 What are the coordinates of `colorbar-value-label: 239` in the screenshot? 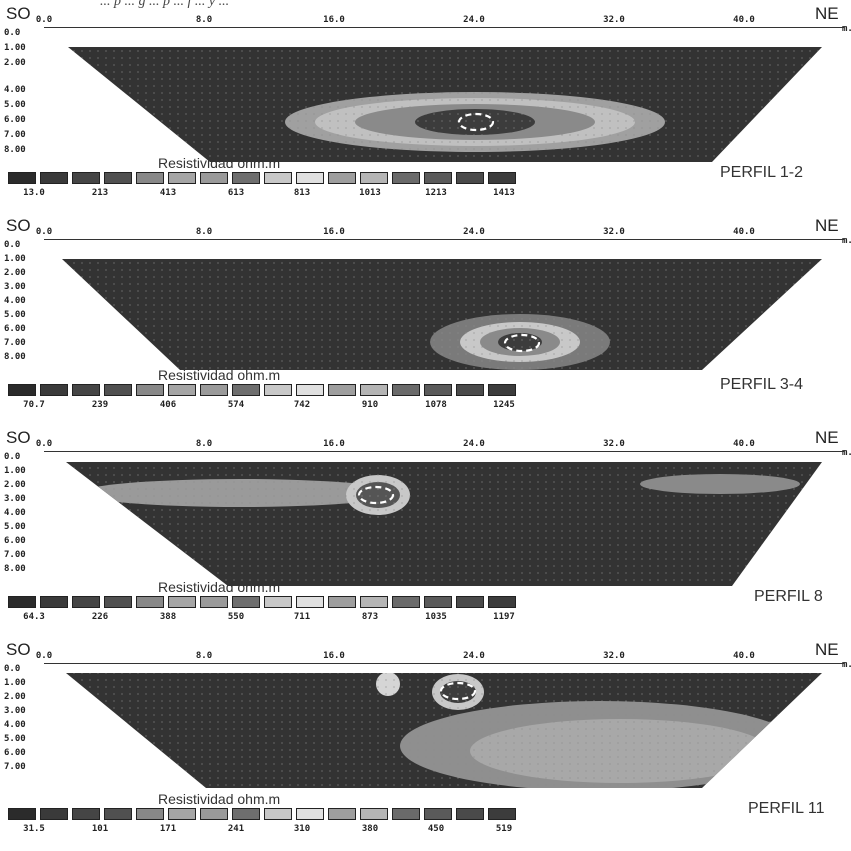 It's located at (100, 405).